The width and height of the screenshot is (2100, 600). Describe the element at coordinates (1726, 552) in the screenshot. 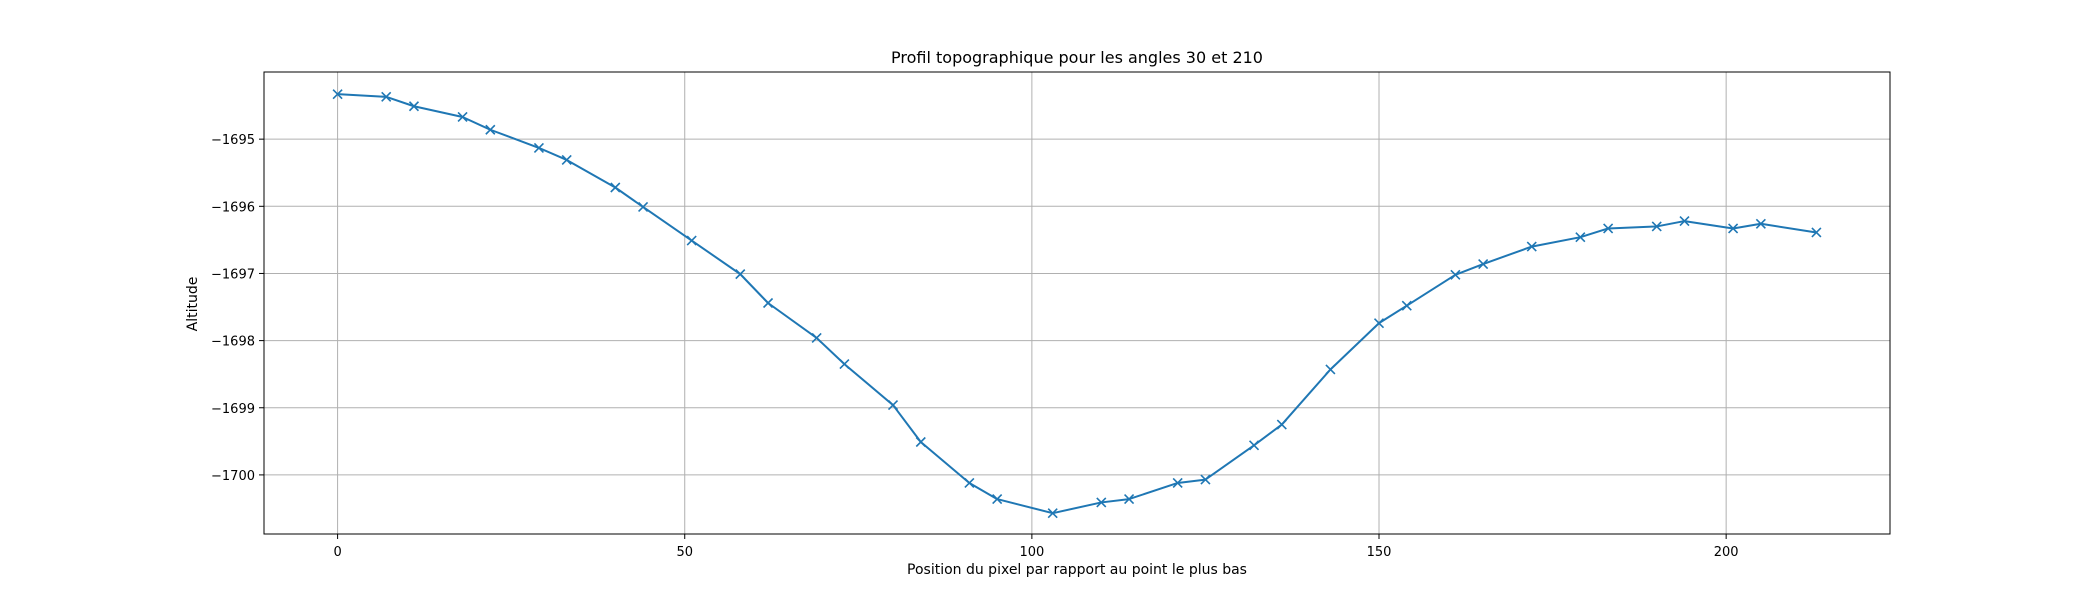

I see `x-tick-label: 200` at that location.